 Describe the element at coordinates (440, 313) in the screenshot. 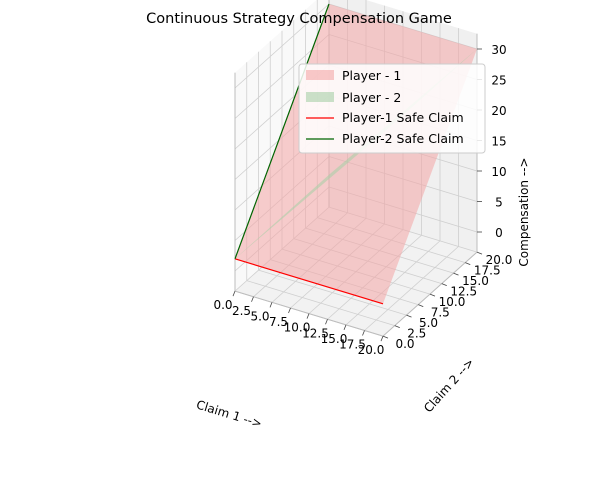

I see `y-tick-label: 7.5` at that location.